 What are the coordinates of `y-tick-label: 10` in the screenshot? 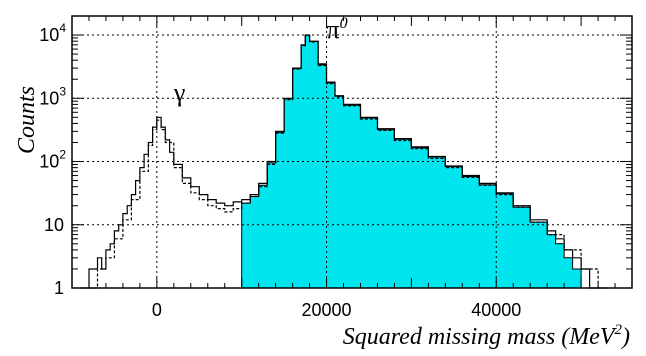 It's located at (54, 225).